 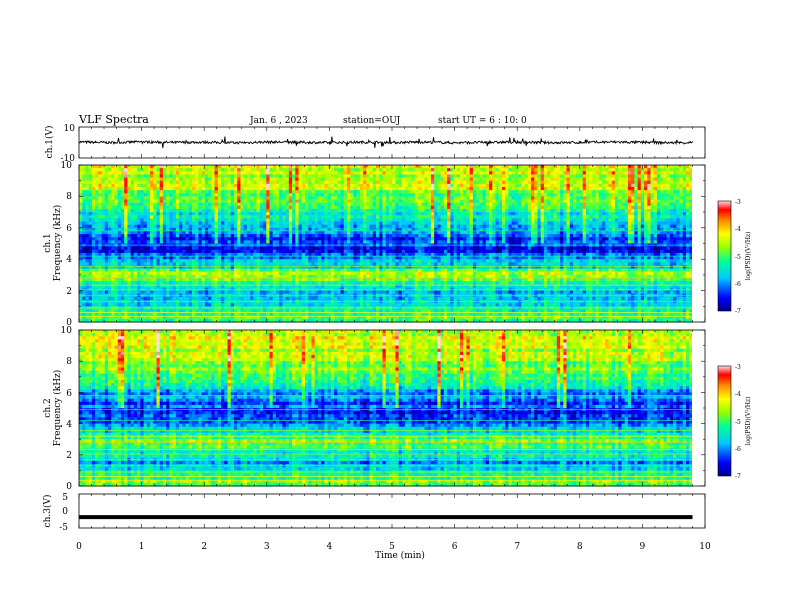 What do you see at coordinates (70, 129) in the screenshot?
I see `ch1-ytick-top: 10` at bounding box center [70, 129].